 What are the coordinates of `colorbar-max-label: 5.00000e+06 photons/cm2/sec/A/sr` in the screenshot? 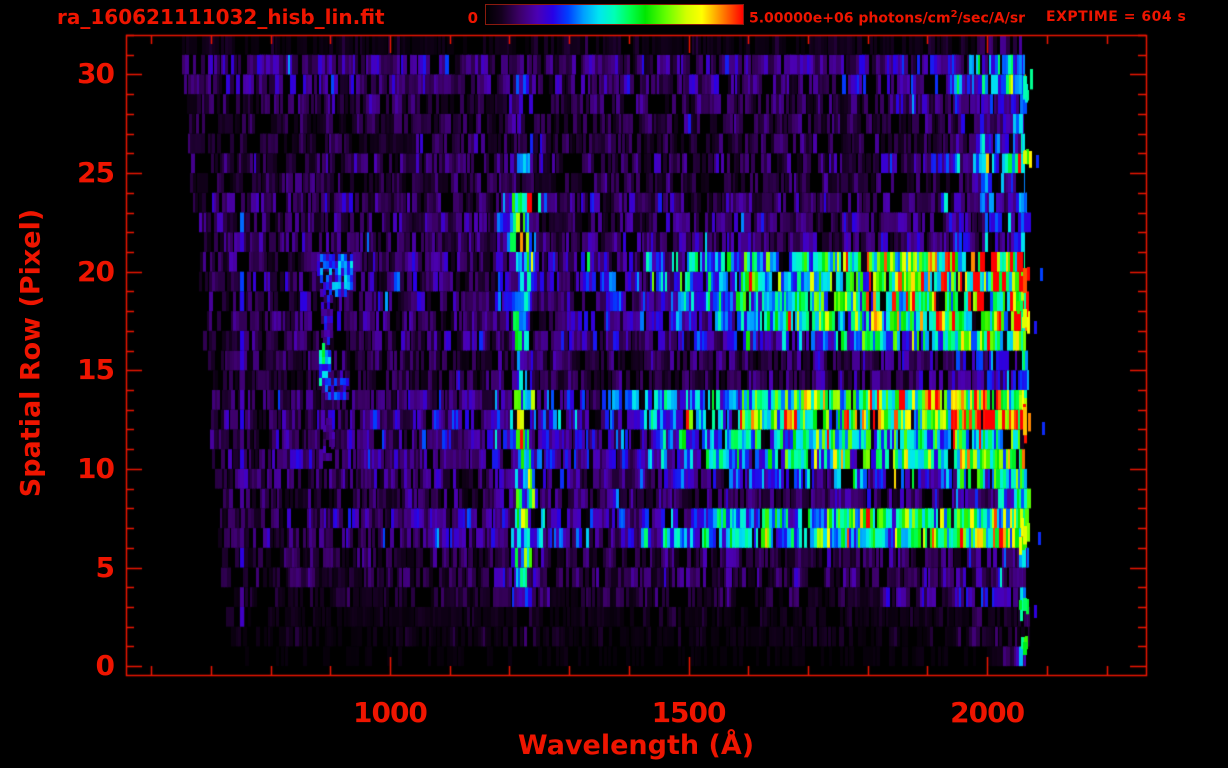 It's located at (887, 18).